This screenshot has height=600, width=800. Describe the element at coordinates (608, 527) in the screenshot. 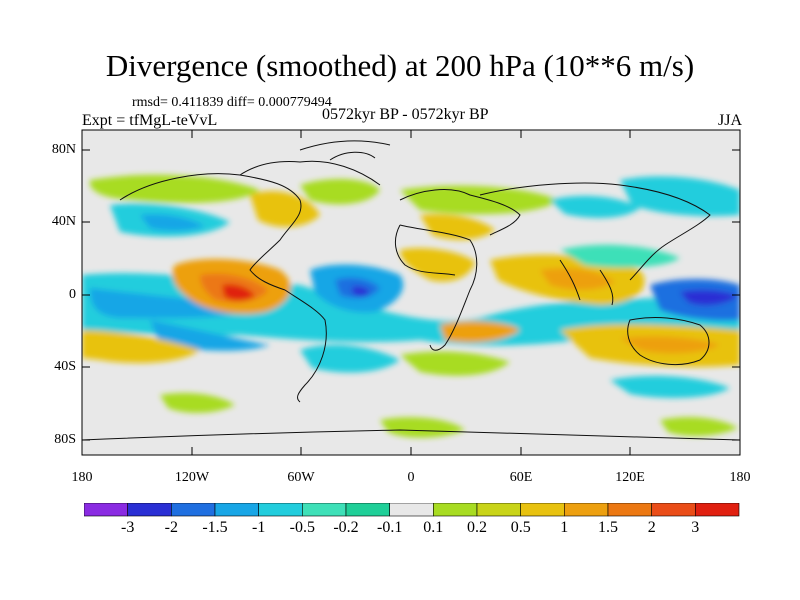

I see `colorbar-label: 1.5` at that location.